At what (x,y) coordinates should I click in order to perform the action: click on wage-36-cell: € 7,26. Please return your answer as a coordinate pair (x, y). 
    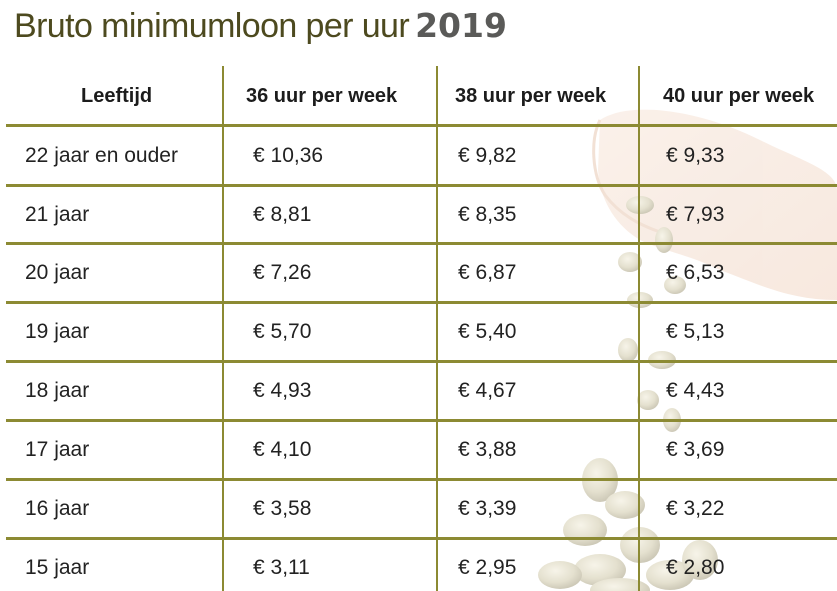
    Looking at the image, I should click on (282, 272).